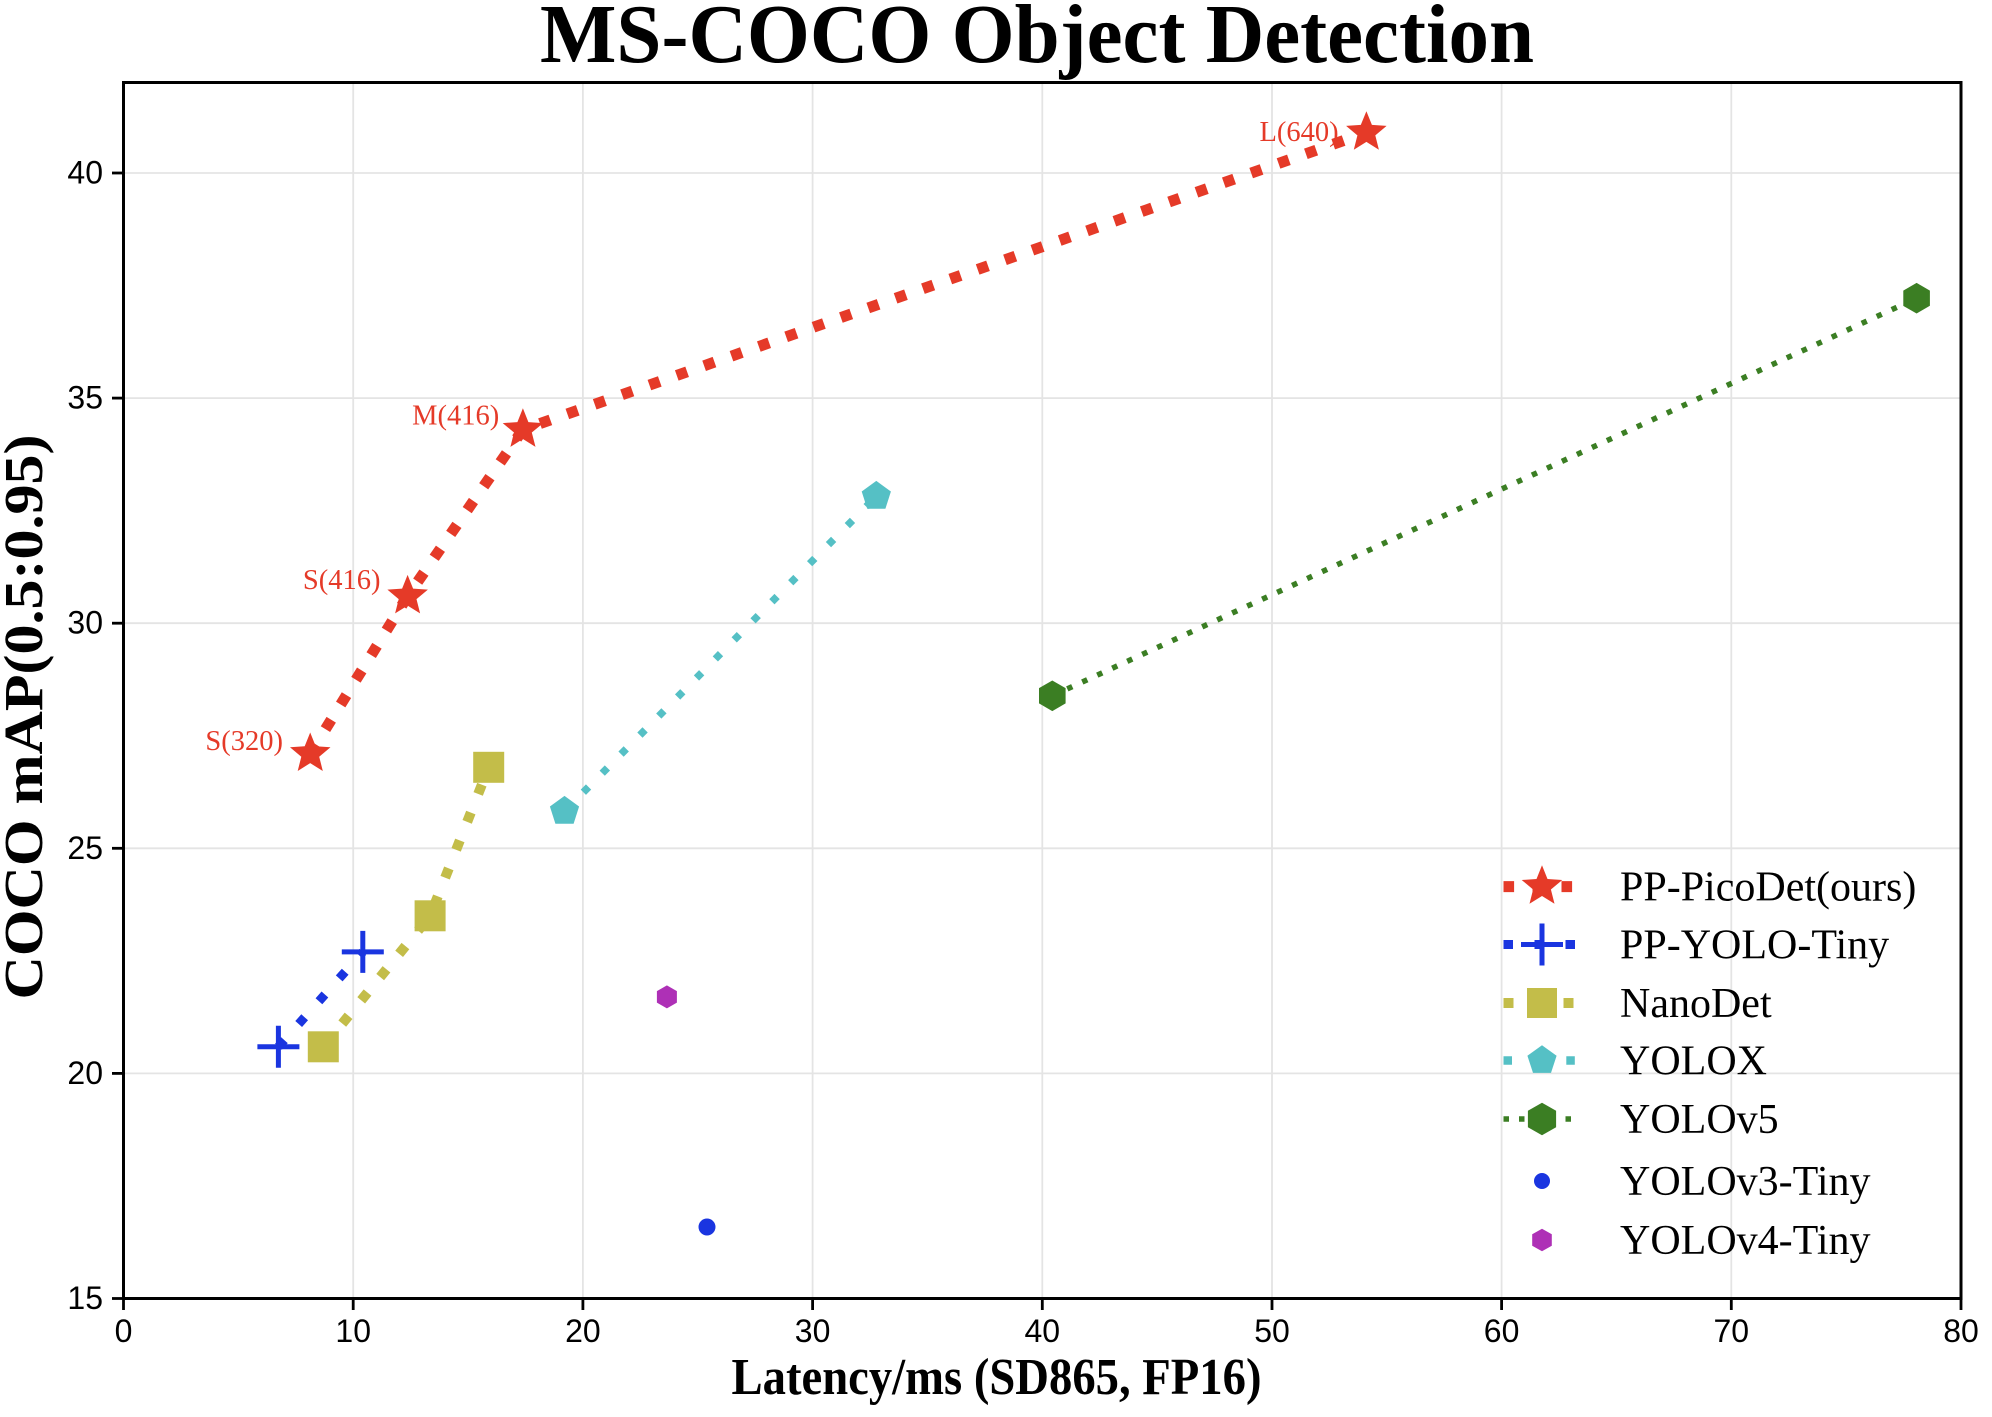  I want to click on svg-text: 15, so click(85, 1298).